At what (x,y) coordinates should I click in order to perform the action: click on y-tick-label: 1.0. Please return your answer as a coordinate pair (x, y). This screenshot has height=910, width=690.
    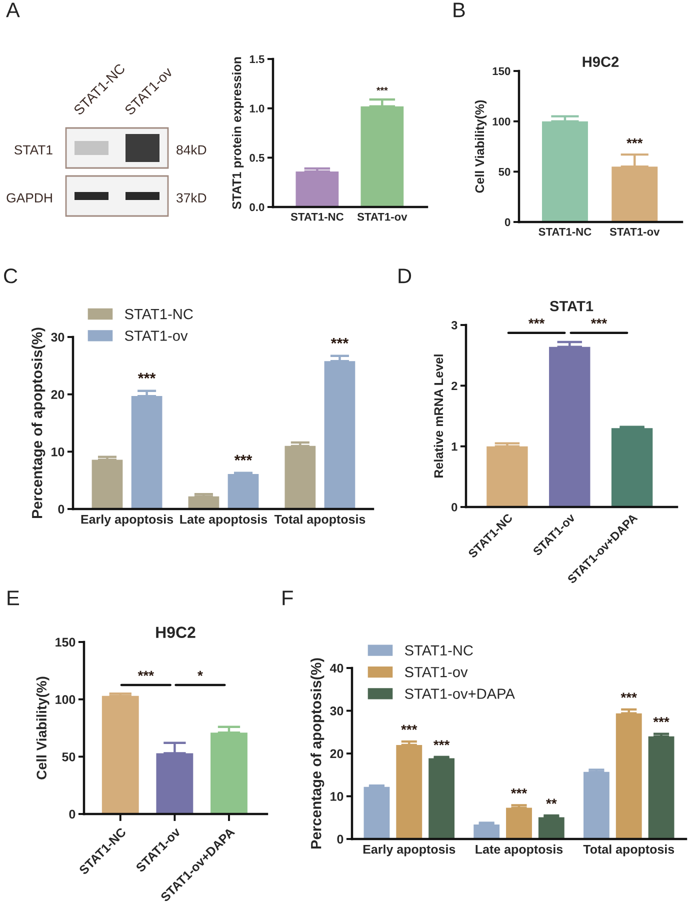
    Looking at the image, I should click on (257, 108).